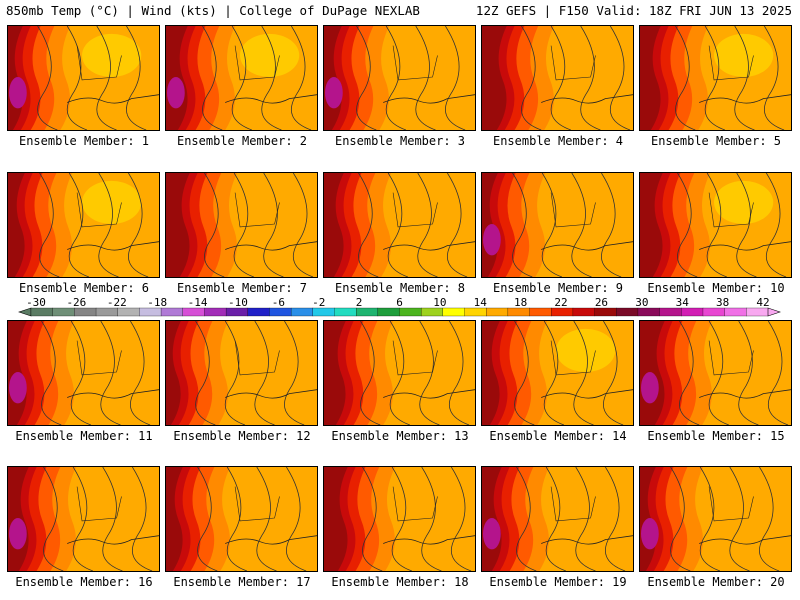 This screenshot has height=600, width=800. What do you see at coordinates (242, 141) in the screenshot?
I see `ensemble-member-label: Ensemble Member: 2` at bounding box center [242, 141].